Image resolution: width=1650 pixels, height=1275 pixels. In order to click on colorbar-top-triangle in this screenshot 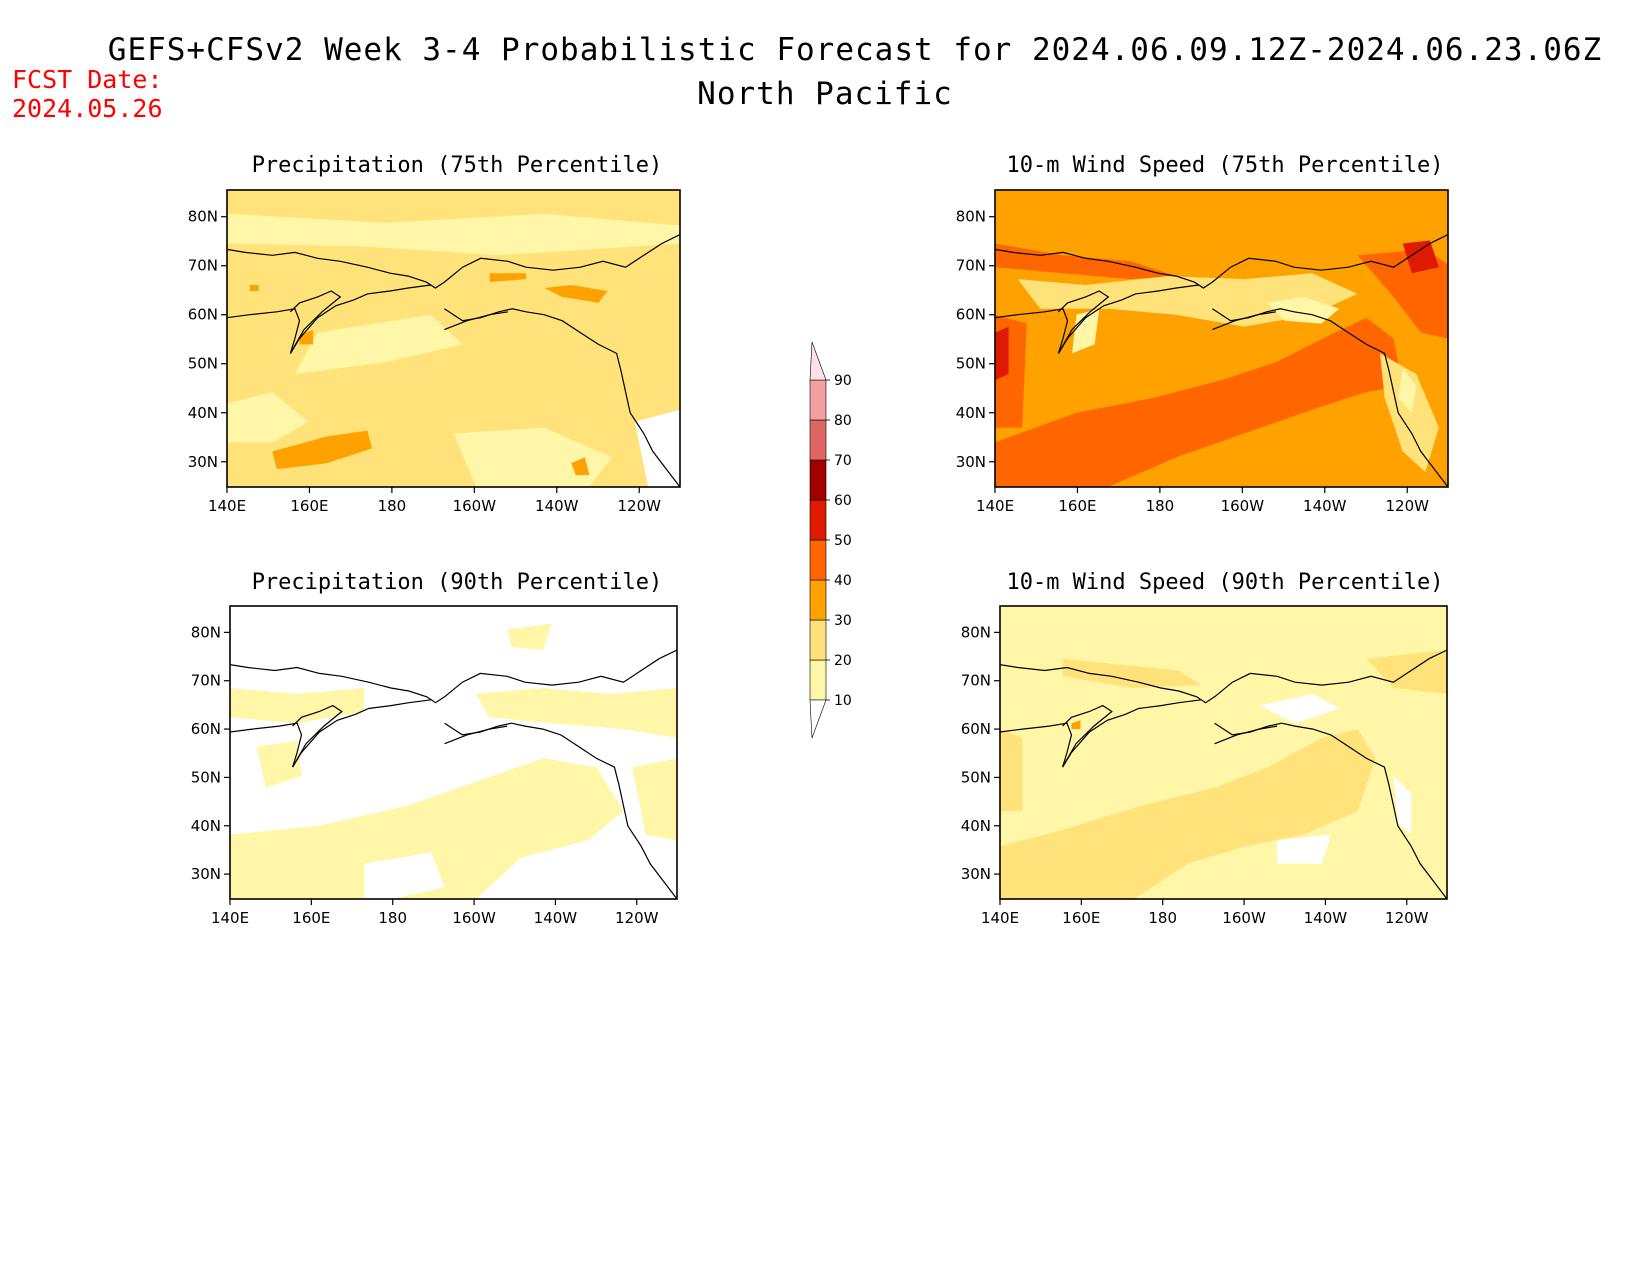, I will do `click(818, 361)`.